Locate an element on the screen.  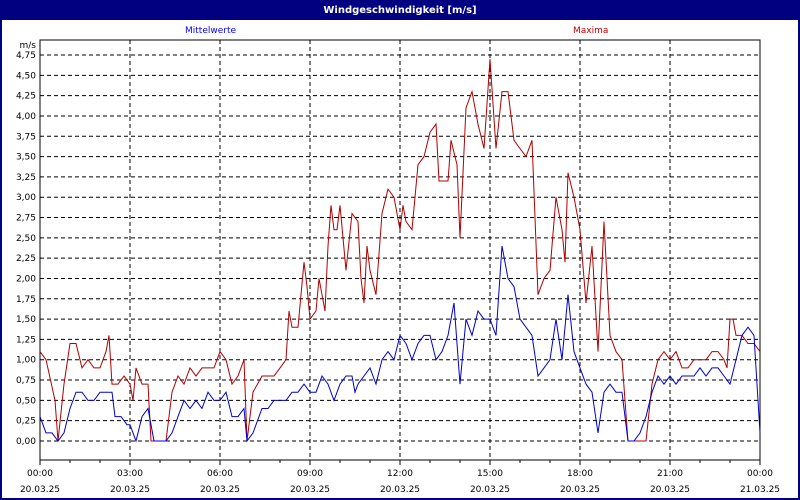
x-tick-time: 06:00 is located at coordinates (220, 474).